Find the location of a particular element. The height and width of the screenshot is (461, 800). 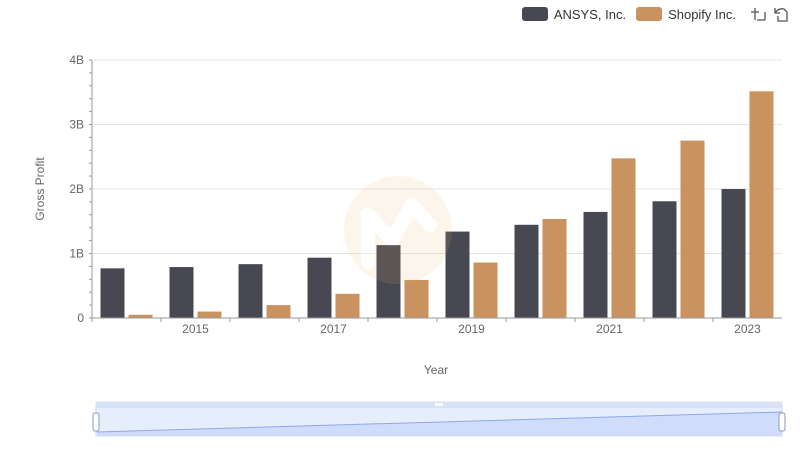

zoom-slider-right-handle is located at coordinates (782, 422).